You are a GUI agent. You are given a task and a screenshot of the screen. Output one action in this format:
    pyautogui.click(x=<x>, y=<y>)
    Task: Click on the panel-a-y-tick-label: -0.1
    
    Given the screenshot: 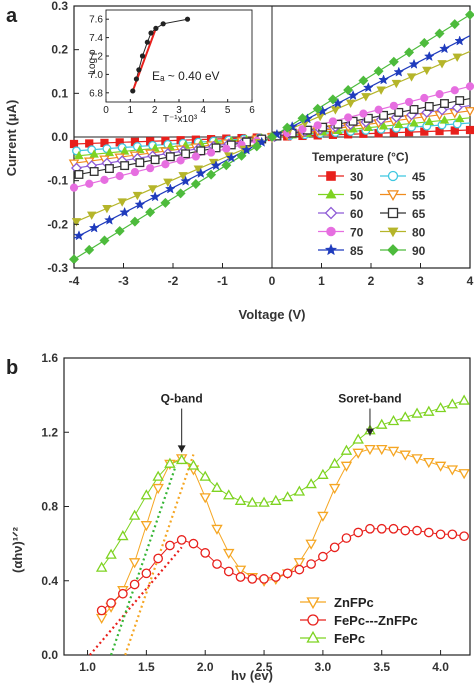 What is the action you would take?
    pyautogui.click(x=57, y=181)
    